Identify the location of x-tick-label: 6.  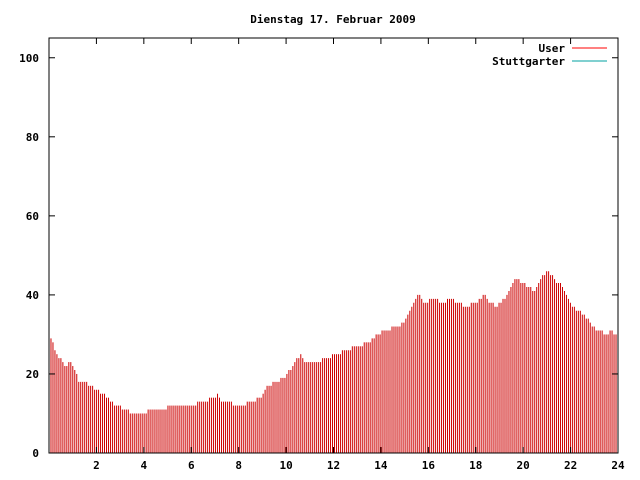
(191, 465).